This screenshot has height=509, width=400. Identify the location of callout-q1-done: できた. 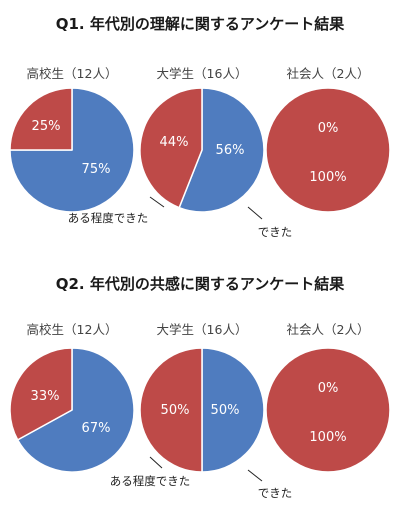
(275, 232).